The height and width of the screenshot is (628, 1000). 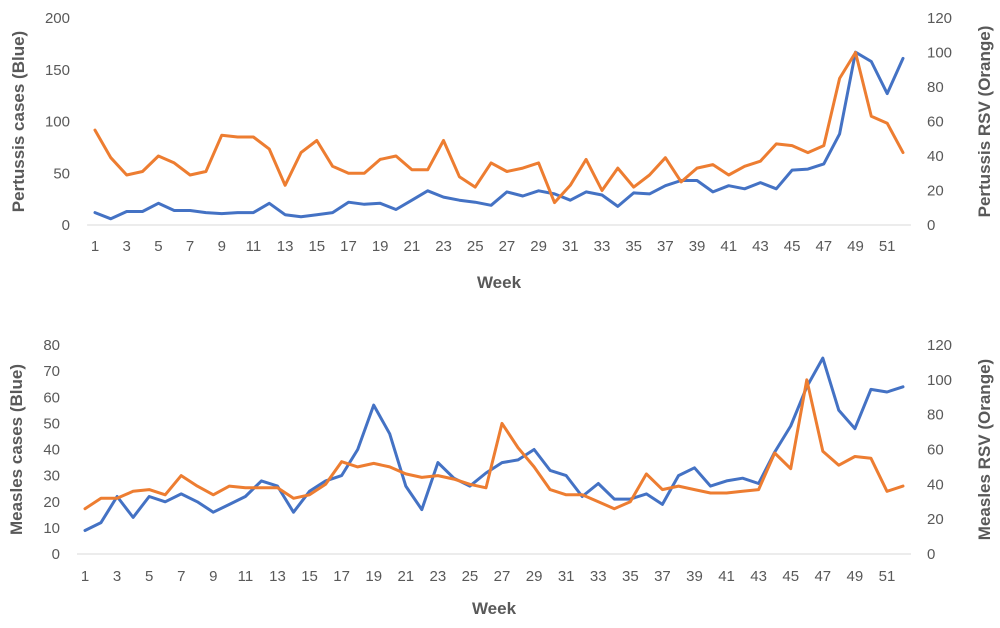 What do you see at coordinates (984, 449) in the screenshot?
I see `right-axis-title: Measles RSV (Orange)` at bounding box center [984, 449].